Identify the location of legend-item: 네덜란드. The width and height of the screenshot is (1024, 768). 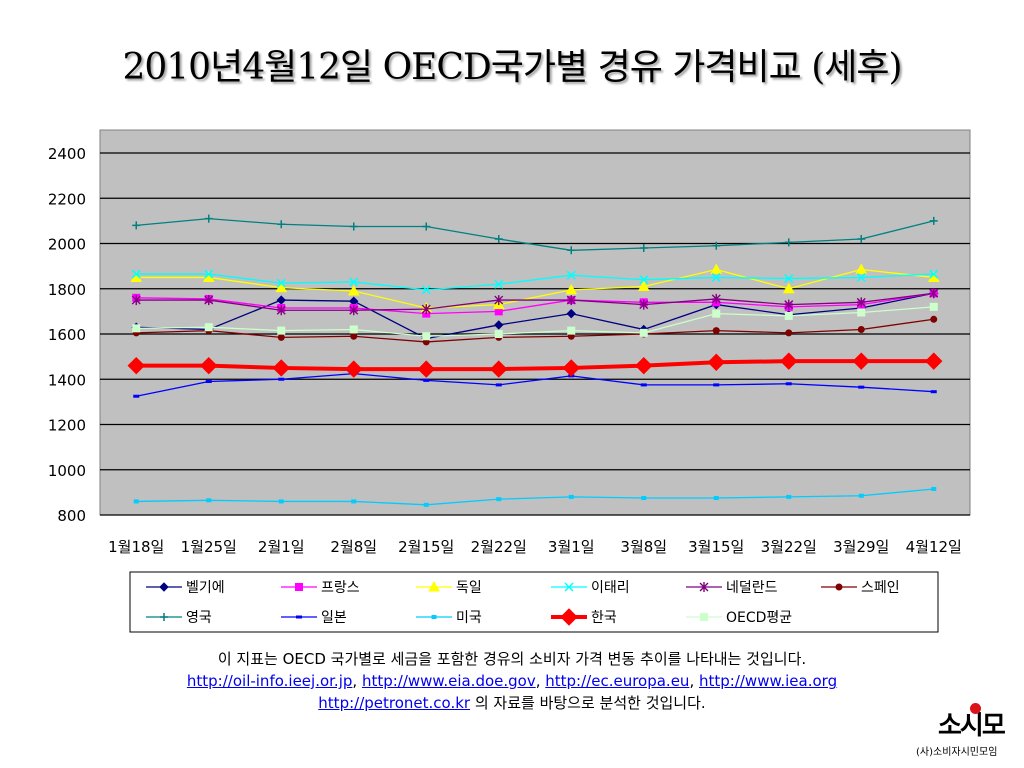
(732, 588).